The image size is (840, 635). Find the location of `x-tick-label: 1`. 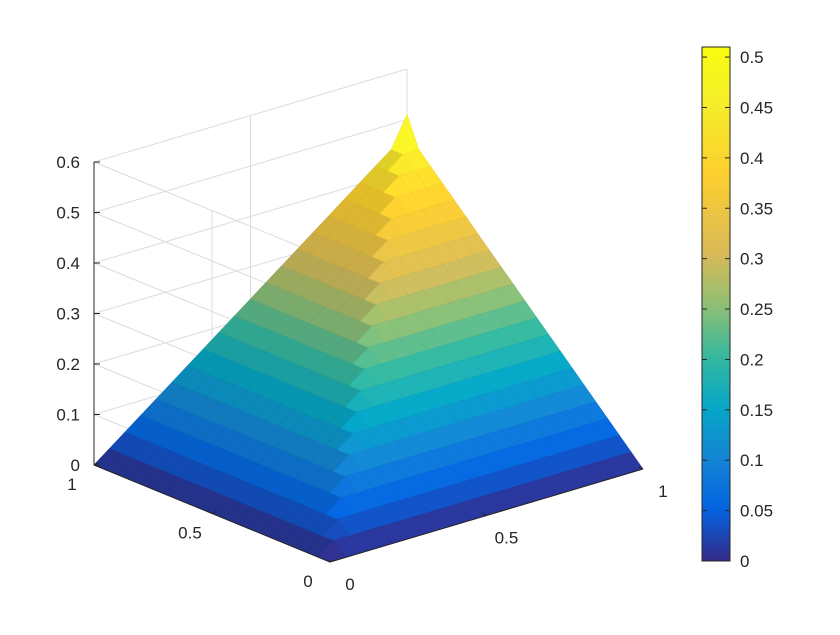

x-tick-label: 1 is located at coordinates (662, 491).